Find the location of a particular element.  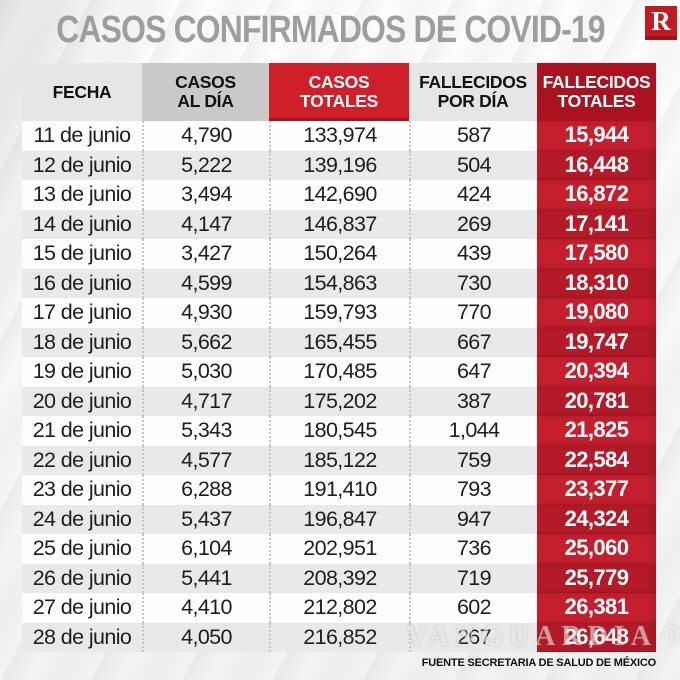

daily-deaths-cell: 602 is located at coordinates (473, 608).